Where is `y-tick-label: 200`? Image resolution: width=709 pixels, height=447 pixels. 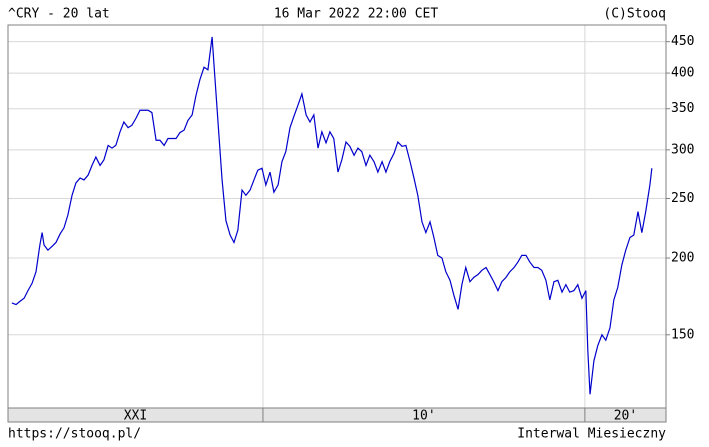 y-tick-label: 200 is located at coordinates (682, 258).